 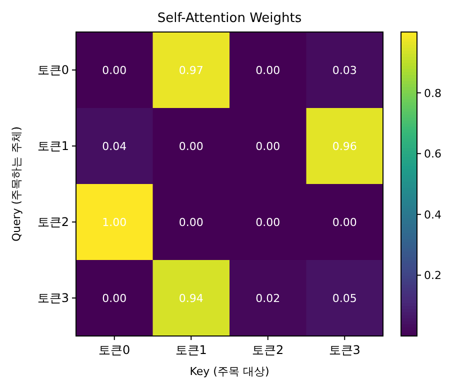 What do you see at coordinates (53, 146) in the screenshot?
I see `y-tick-label: 토큰1` at bounding box center [53, 146].